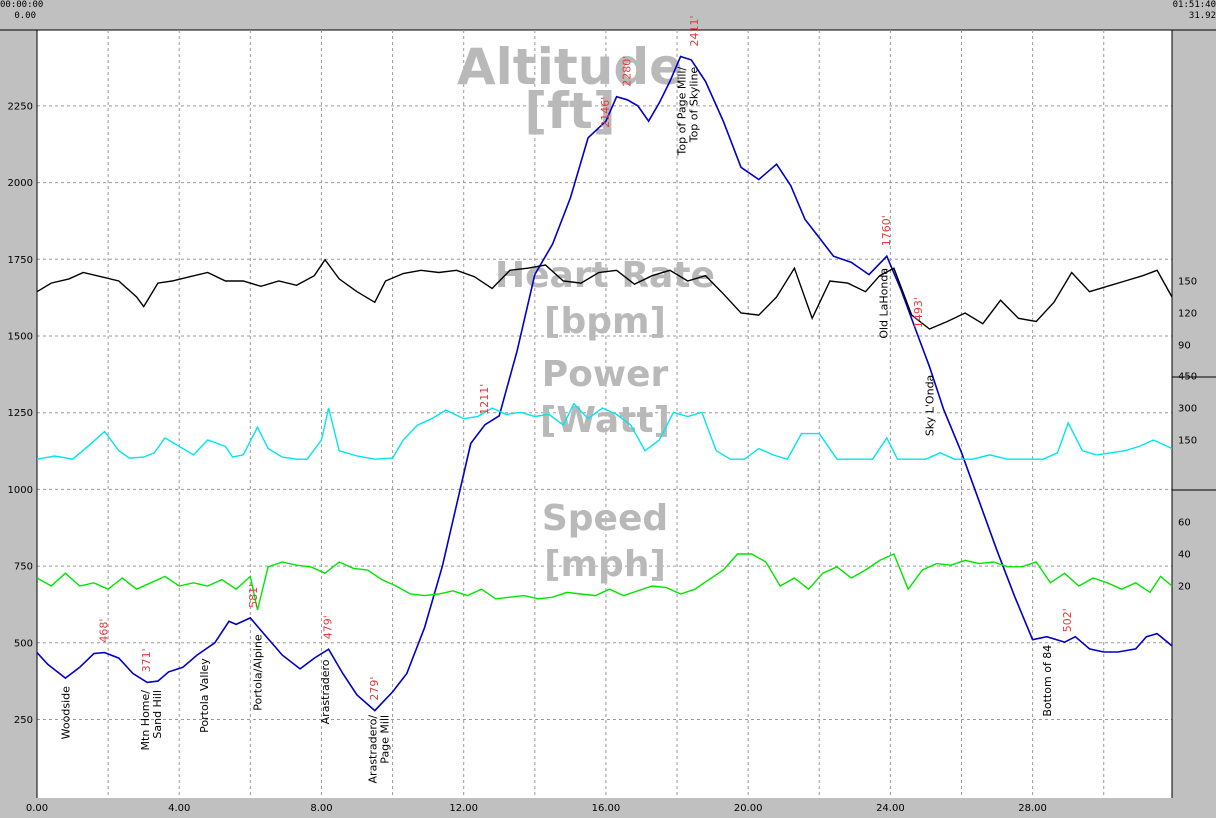 The width and height of the screenshot is (1216, 818). Describe the element at coordinates (104, 631) in the screenshot. I see `altitude-value-label: 468'` at that location.